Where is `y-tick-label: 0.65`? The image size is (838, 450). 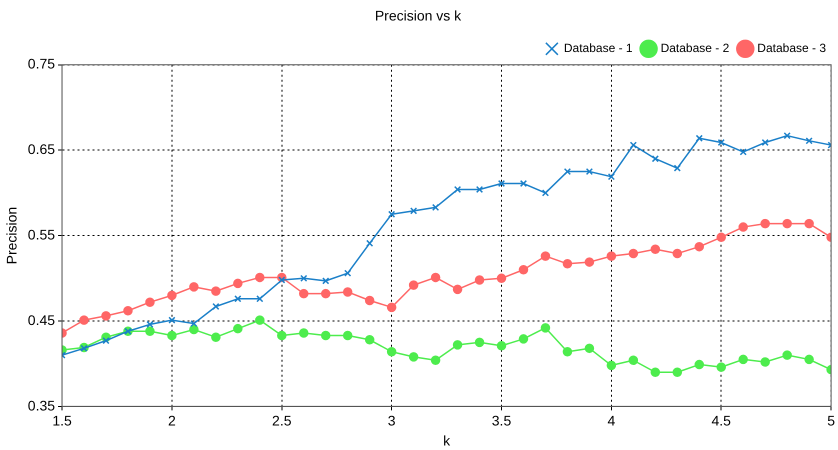 y-tick-label: 0.65 is located at coordinates (42, 149).